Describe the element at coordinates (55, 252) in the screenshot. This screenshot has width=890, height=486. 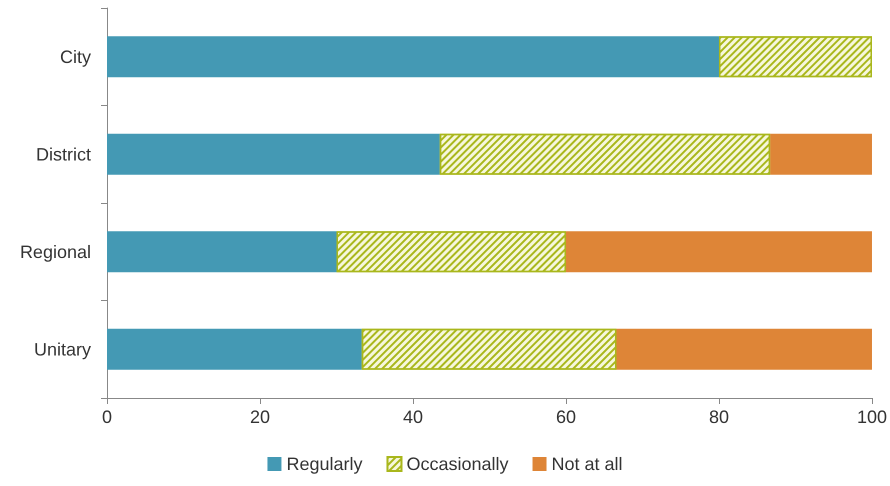
I see `y-tick-label: Regional` at that location.